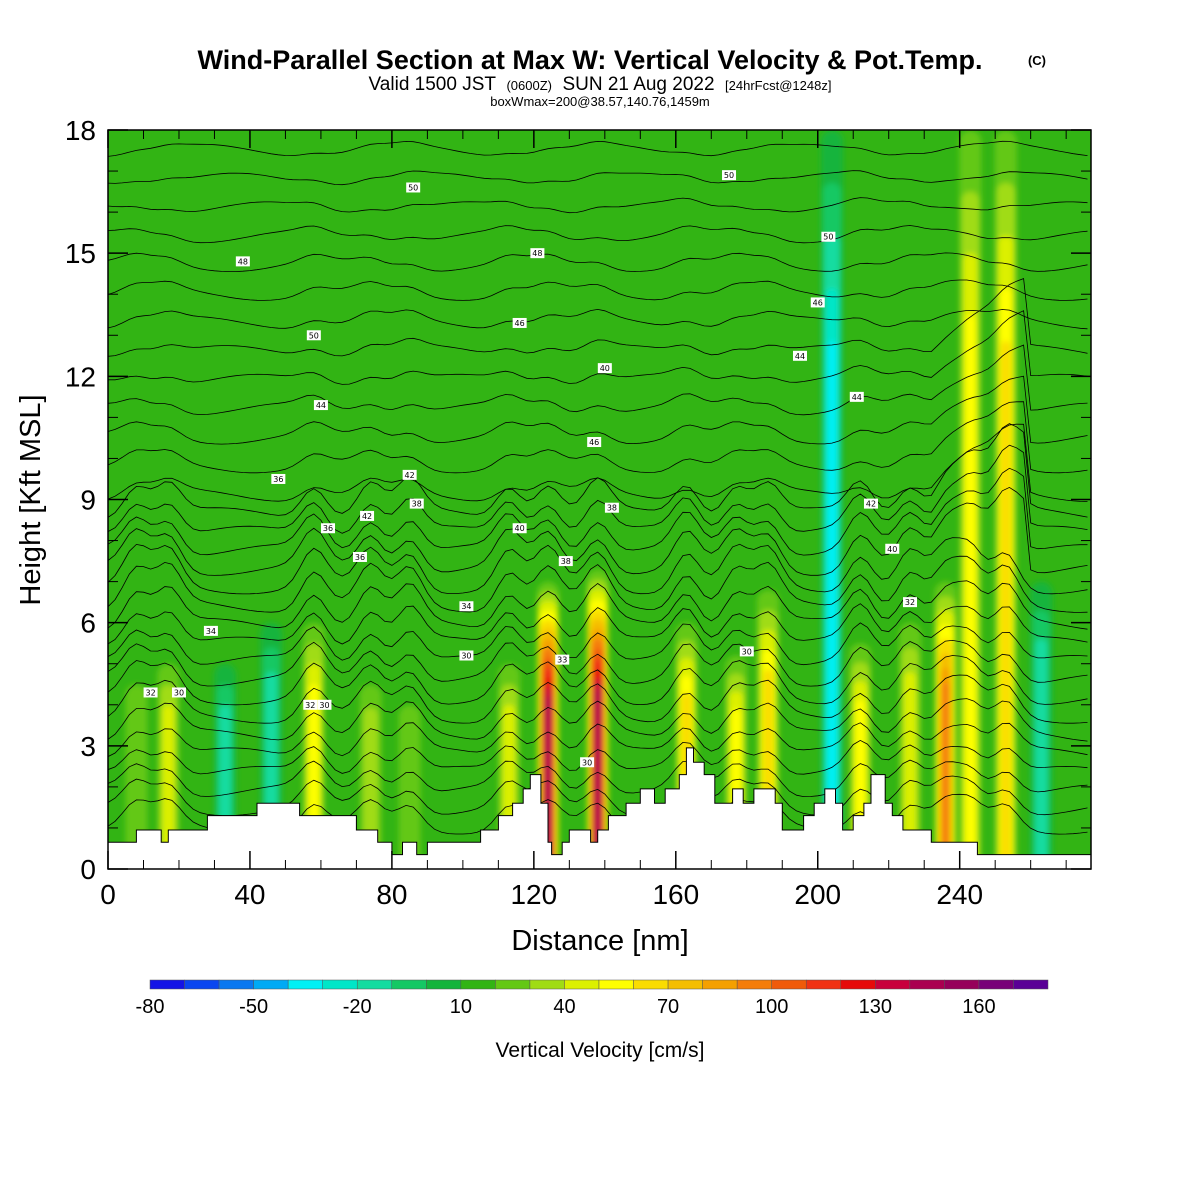  What do you see at coordinates (959, 894) in the screenshot?
I see `x-tick-label: 240` at bounding box center [959, 894].